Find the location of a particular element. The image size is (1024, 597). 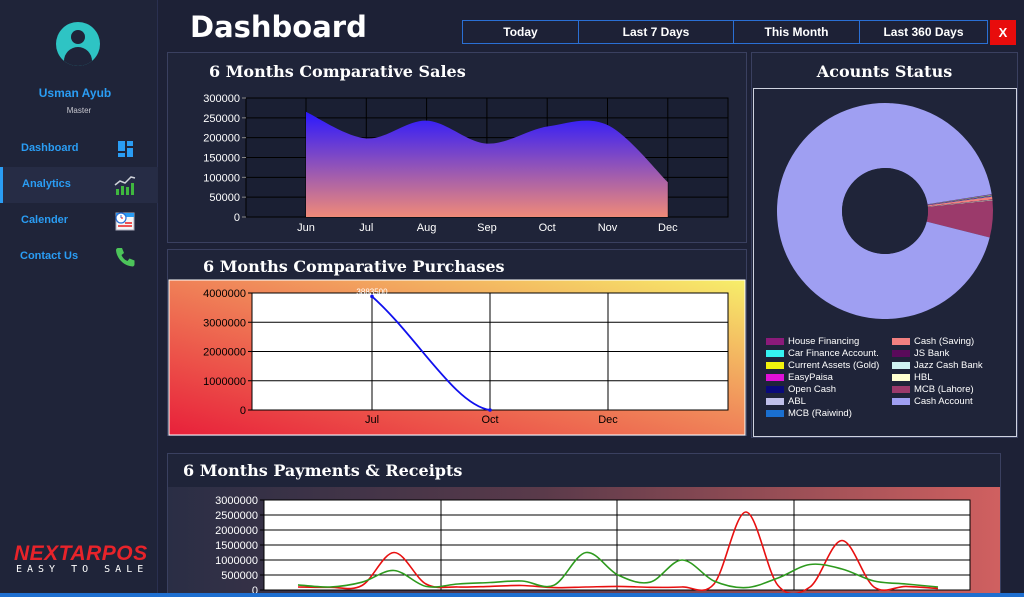

sidebar-item-label: Dashboard is located at coordinates (50, 148).